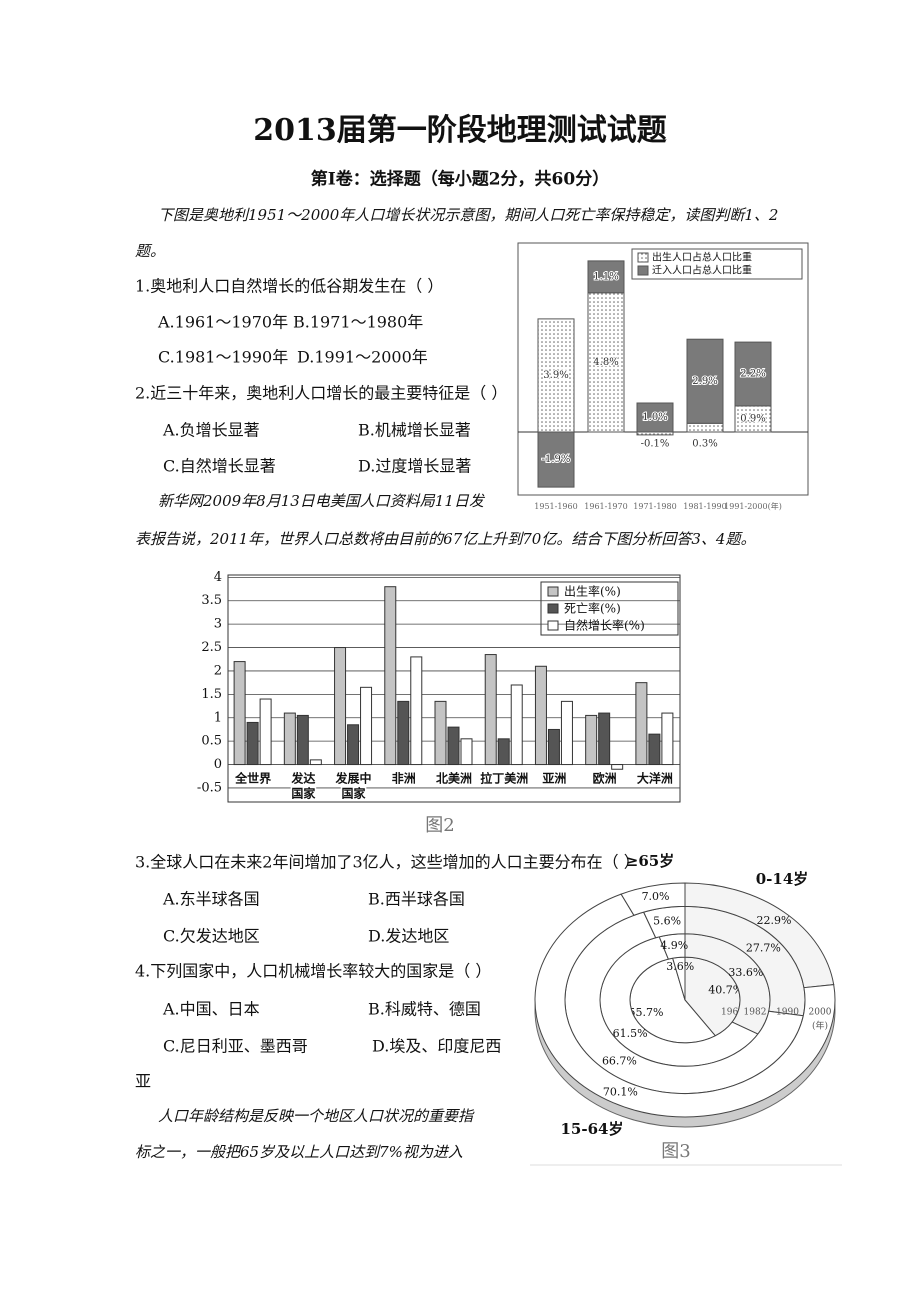 The height and width of the screenshot is (1302, 920). What do you see at coordinates (655, 444) in the screenshot?
I see `value-label: -0.1%` at bounding box center [655, 444].